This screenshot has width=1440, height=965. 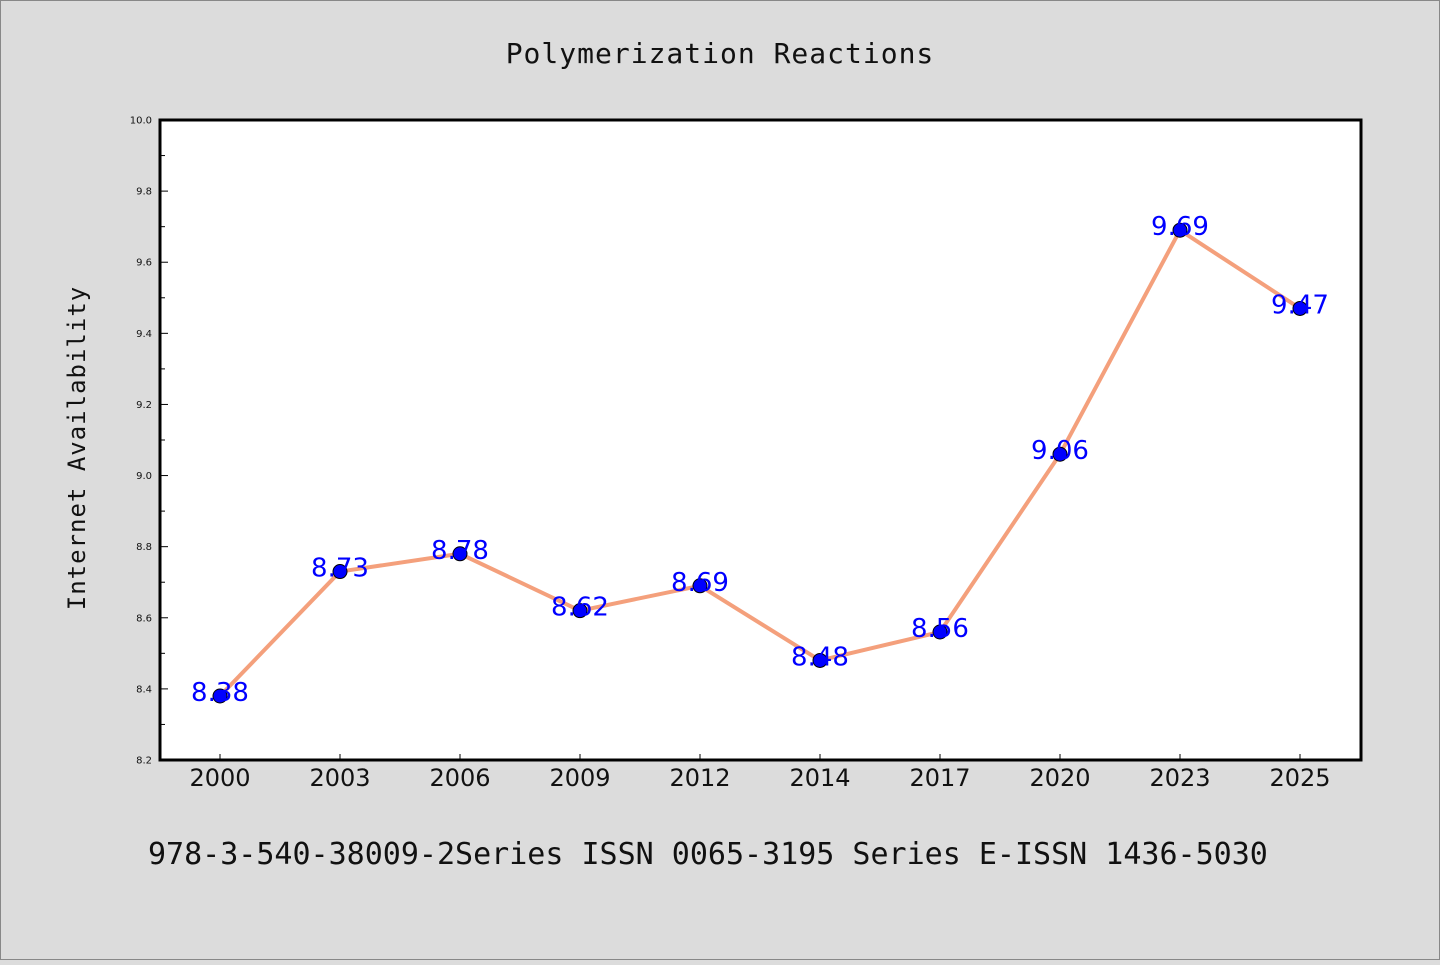 I want to click on y-tick-label: 10.0, so click(x=141, y=121).